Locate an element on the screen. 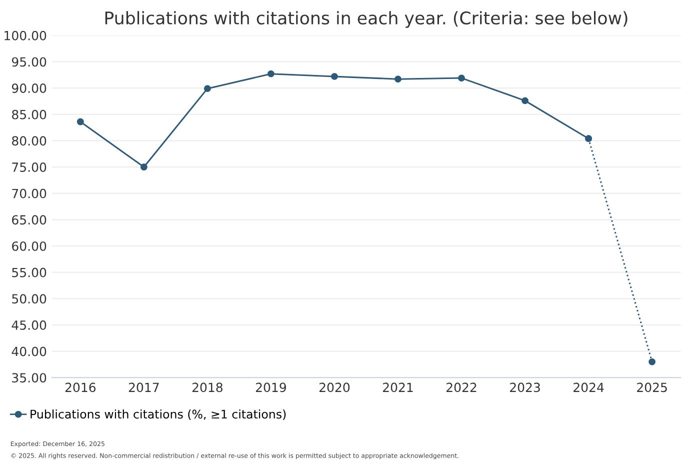 This screenshot has height=472, width=691. y-tick-label: 60.00 is located at coordinates (29, 246).